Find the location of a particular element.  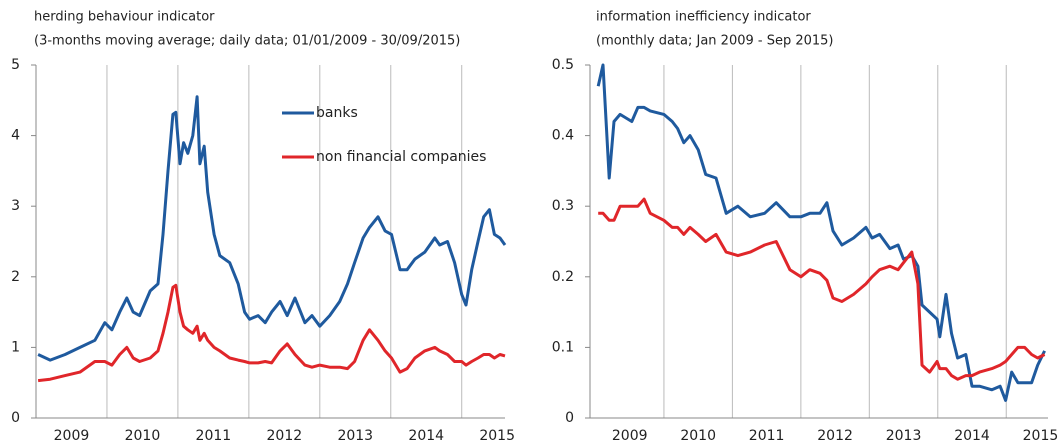

y-tick-label: 3 is located at coordinates (15, 206).